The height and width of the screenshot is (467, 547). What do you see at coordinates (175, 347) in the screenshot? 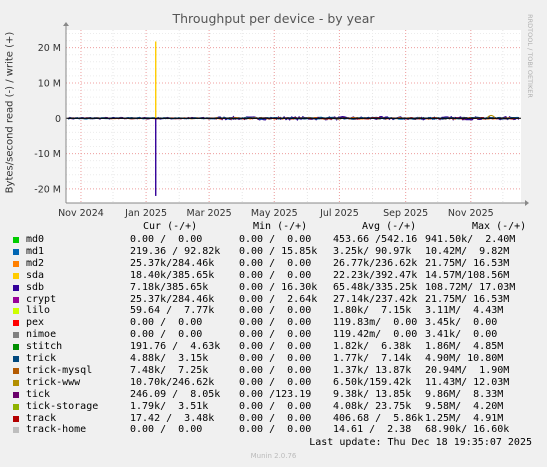
I see `legend-cur: 191.76 / 4.63k` at bounding box center [175, 347].